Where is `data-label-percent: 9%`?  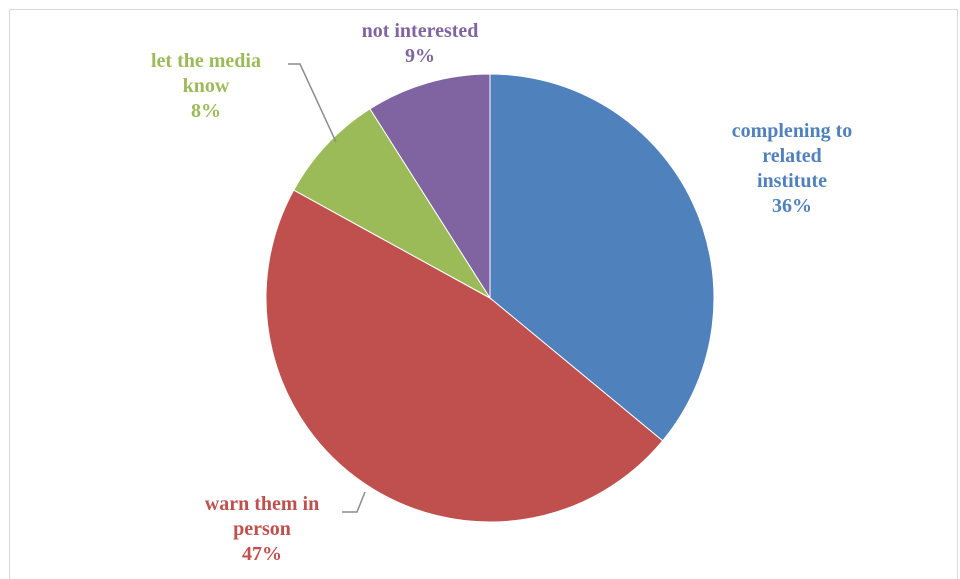 data-label-percent: 9% is located at coordinates (420, 56).